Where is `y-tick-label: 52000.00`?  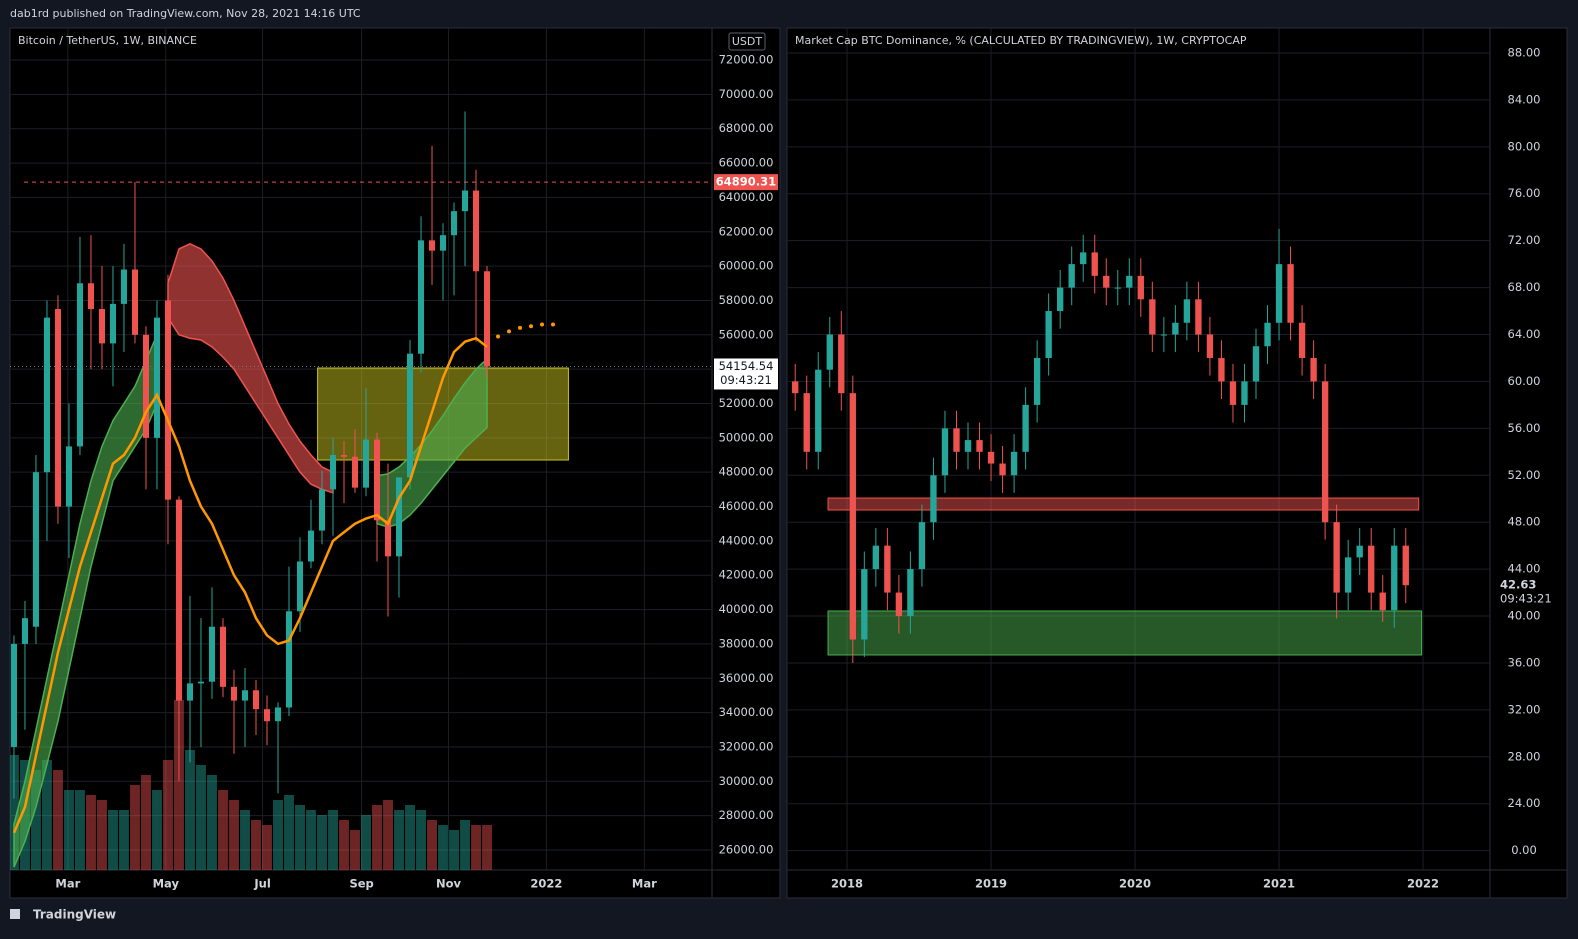
y-tick-label: 52000.00 is located at coordinates (746, 403).